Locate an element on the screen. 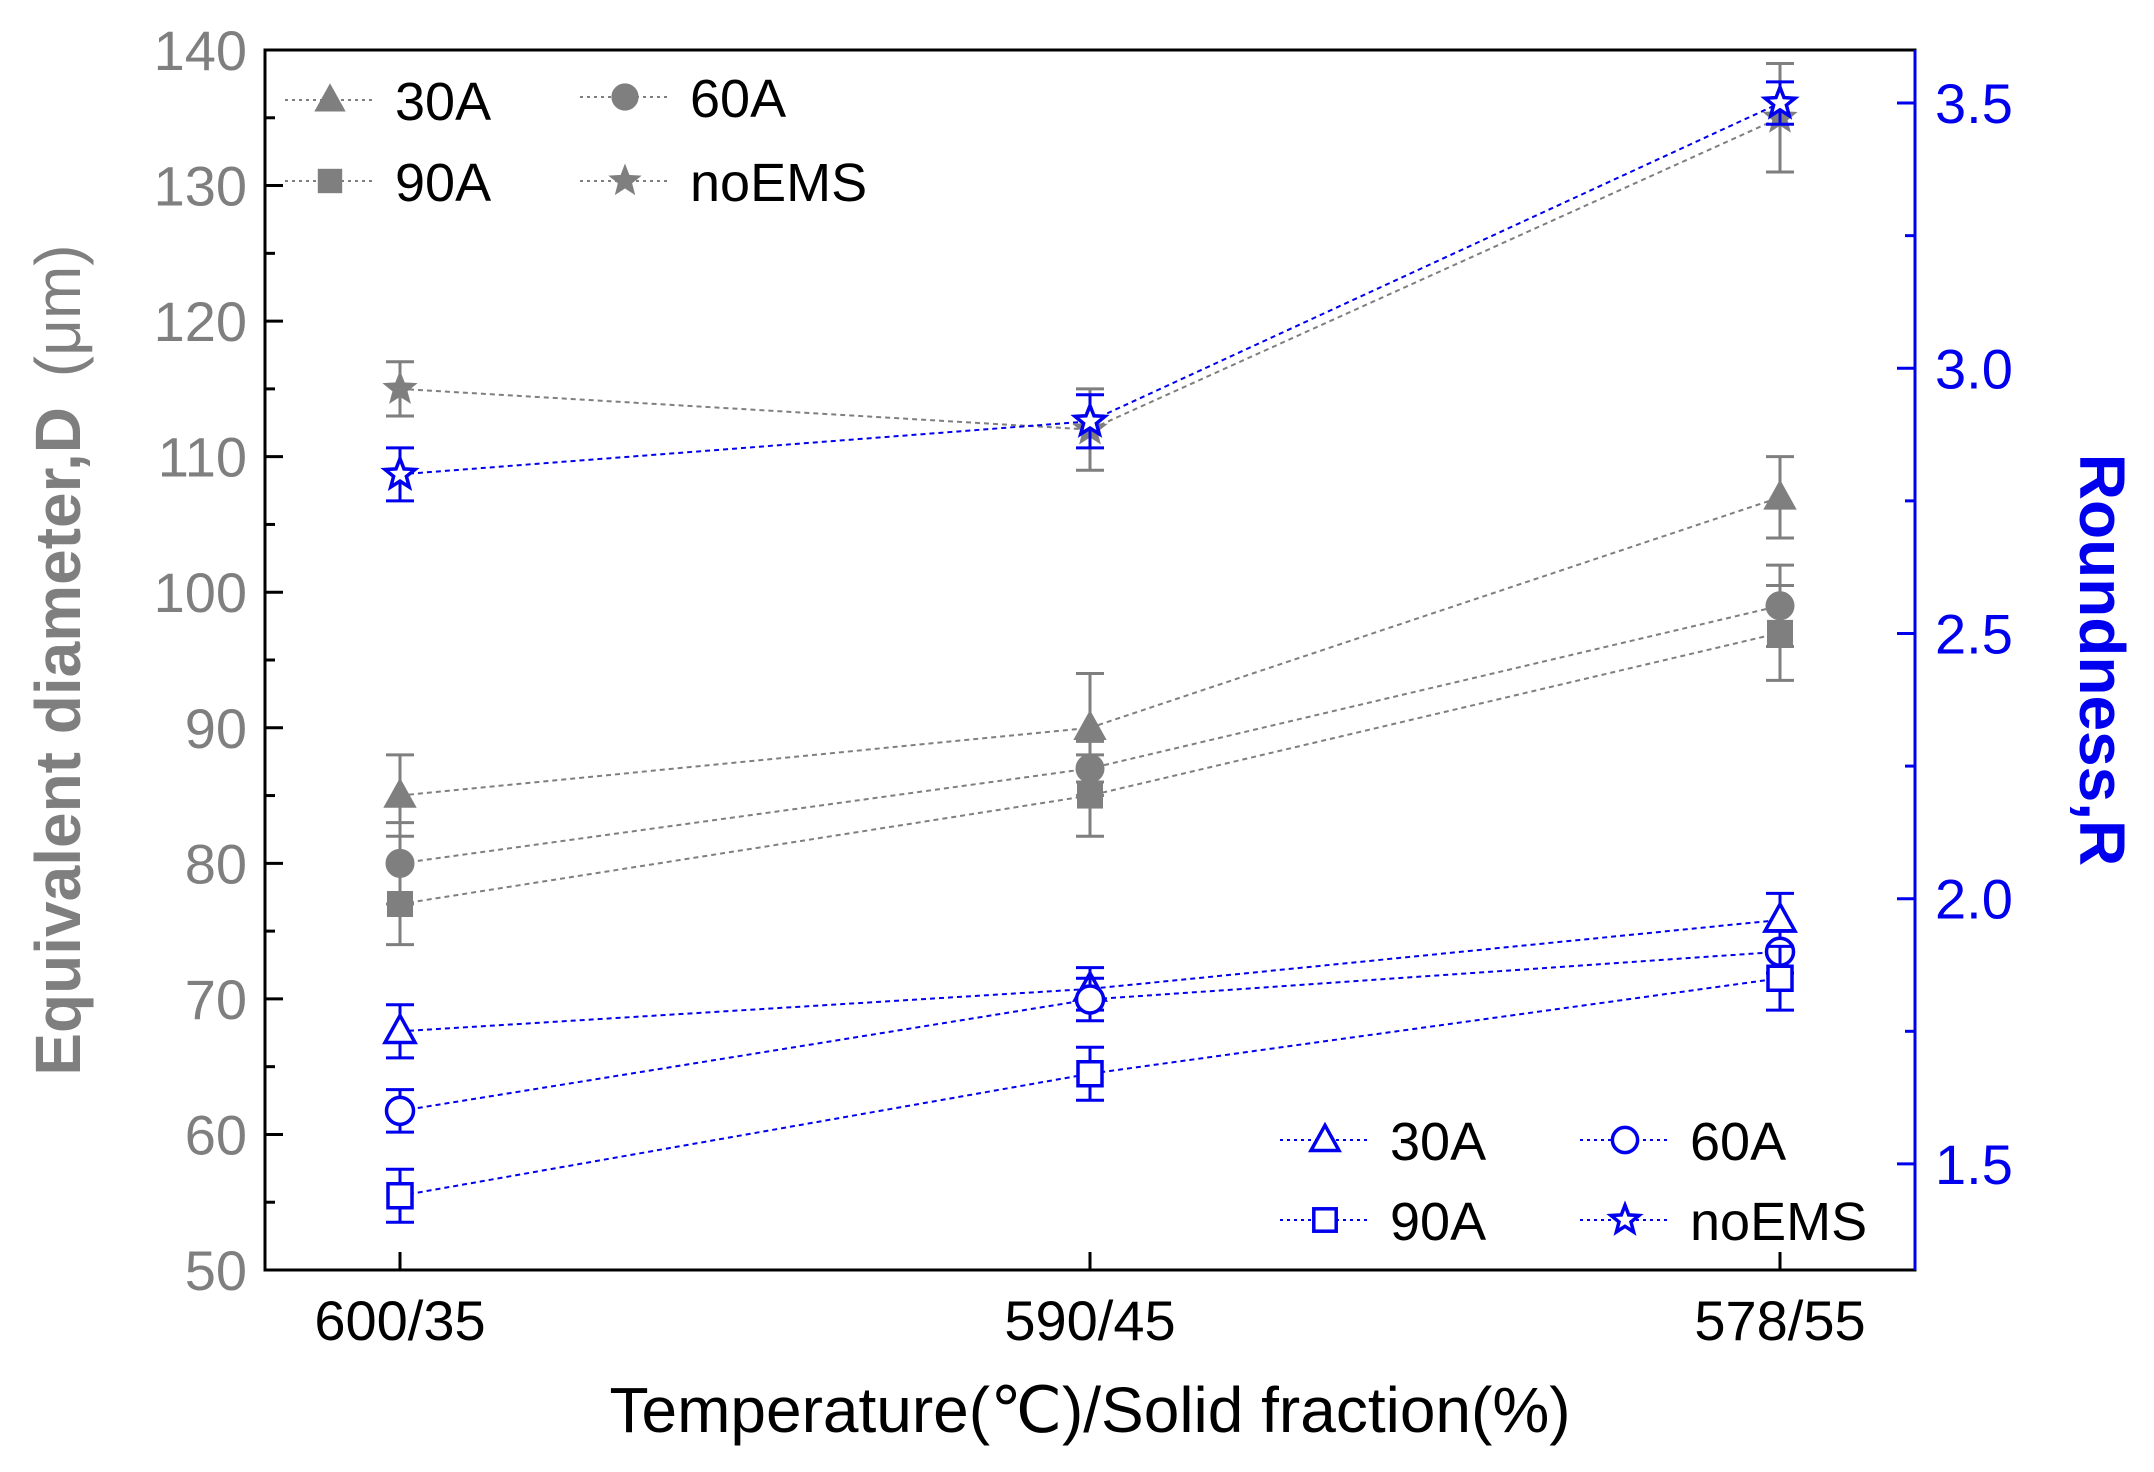  left-tick-label: 130 is located at coordinates (200, 186).